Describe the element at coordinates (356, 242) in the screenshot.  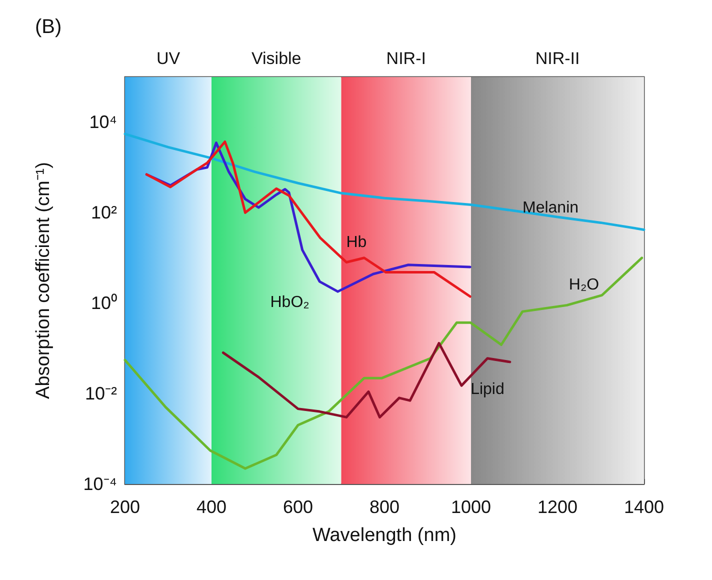
I see `series-label: Hb` at that location.